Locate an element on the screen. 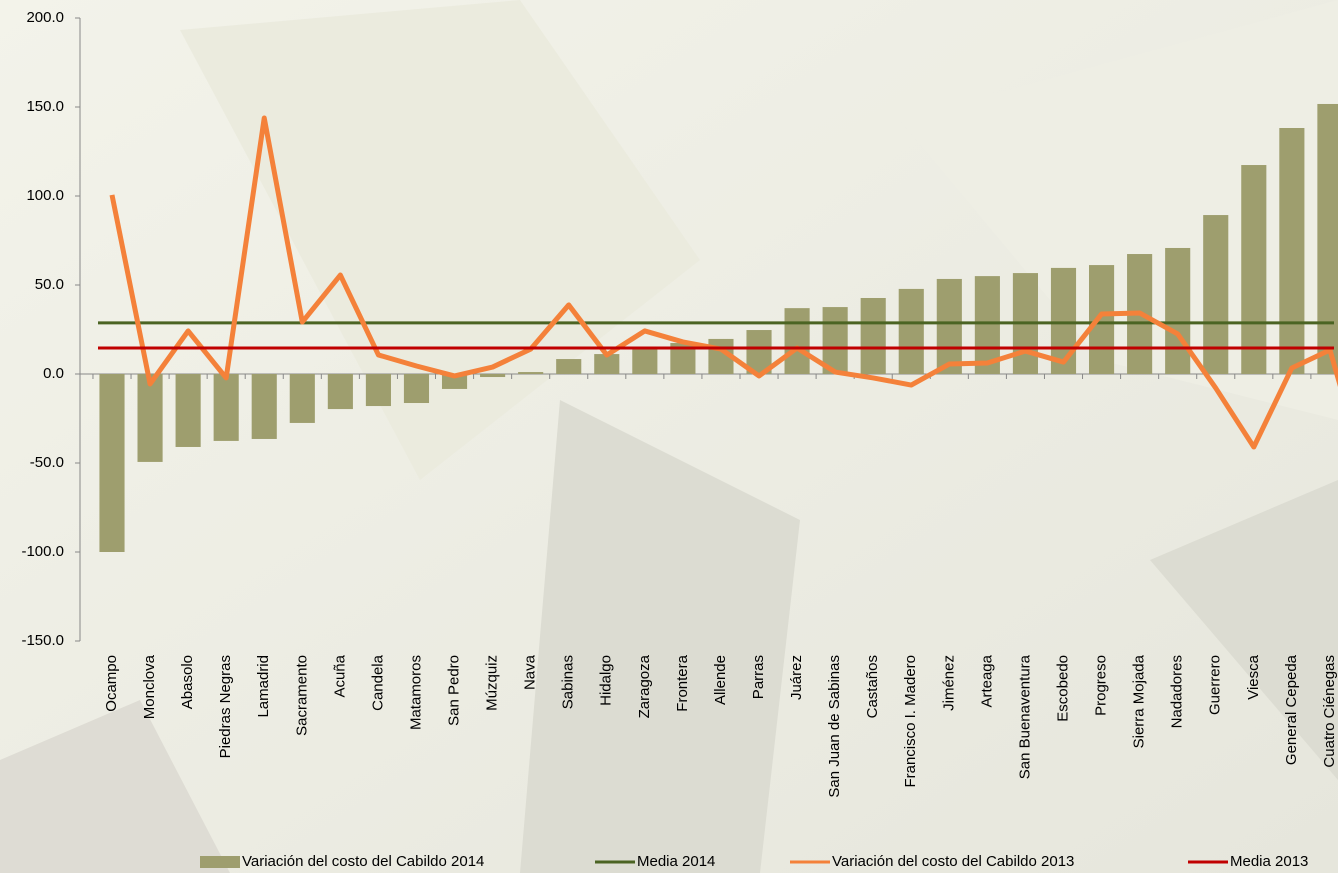 This screenshot has width=1338, height=873. x-tick-label: Nava is located at coordinates (530, 672).